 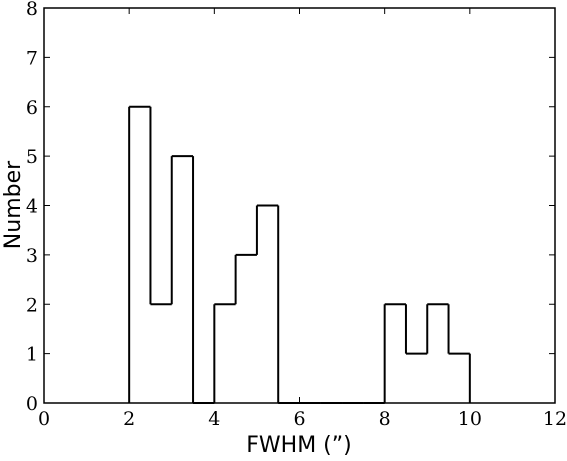 I want to click on x-tick-label: 12, so click(x=555, y=419).